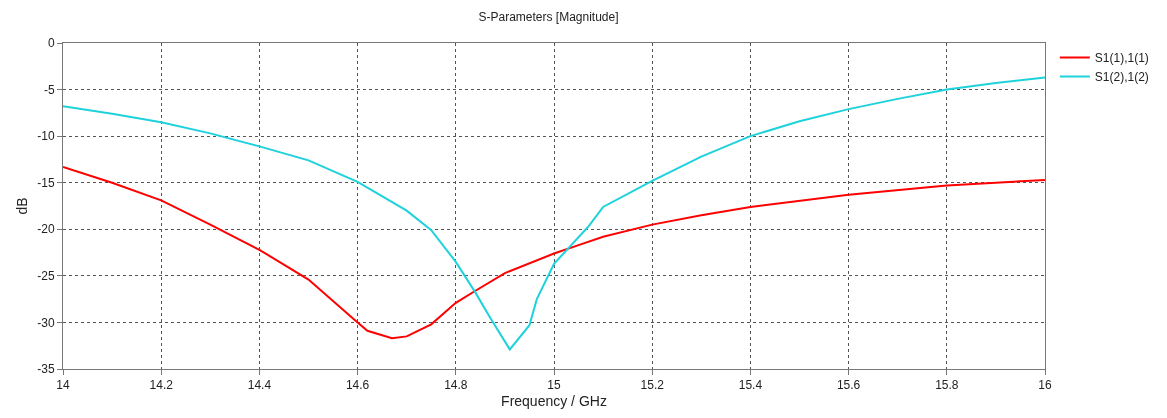 This screenshot has width=1167, height=418. Describe the element at coordinates (1045, 385) in the screenshot. I see `x-tick-label: 16` at that location.